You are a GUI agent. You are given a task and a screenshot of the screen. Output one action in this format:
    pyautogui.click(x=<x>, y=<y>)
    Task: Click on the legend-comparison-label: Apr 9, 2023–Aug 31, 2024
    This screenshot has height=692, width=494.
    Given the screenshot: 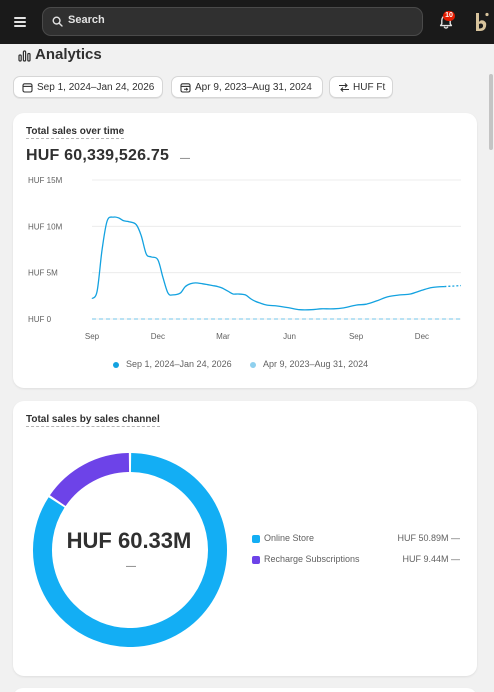 What is the action you would take?
    pyautogui.click(x=316, y=364)
    